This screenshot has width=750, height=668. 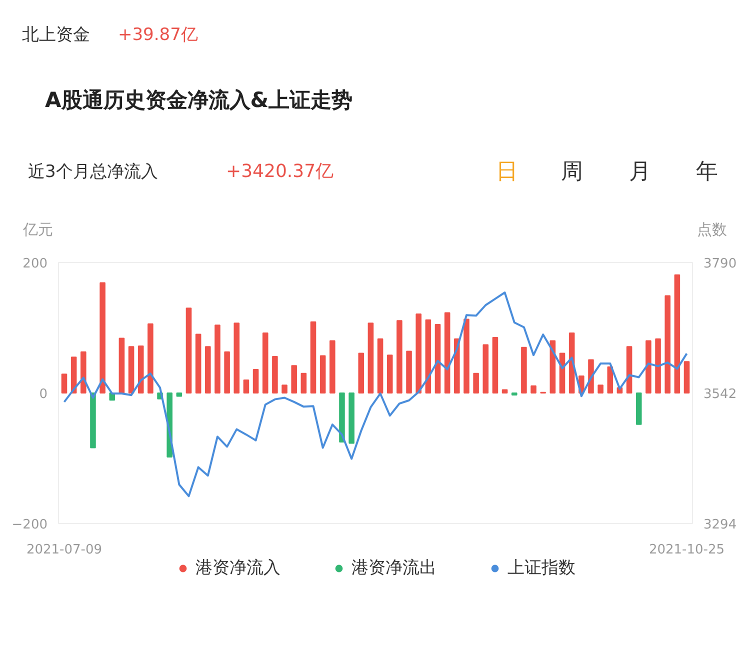 I want to click on text: 北上资金, so click(x=56, y=35).